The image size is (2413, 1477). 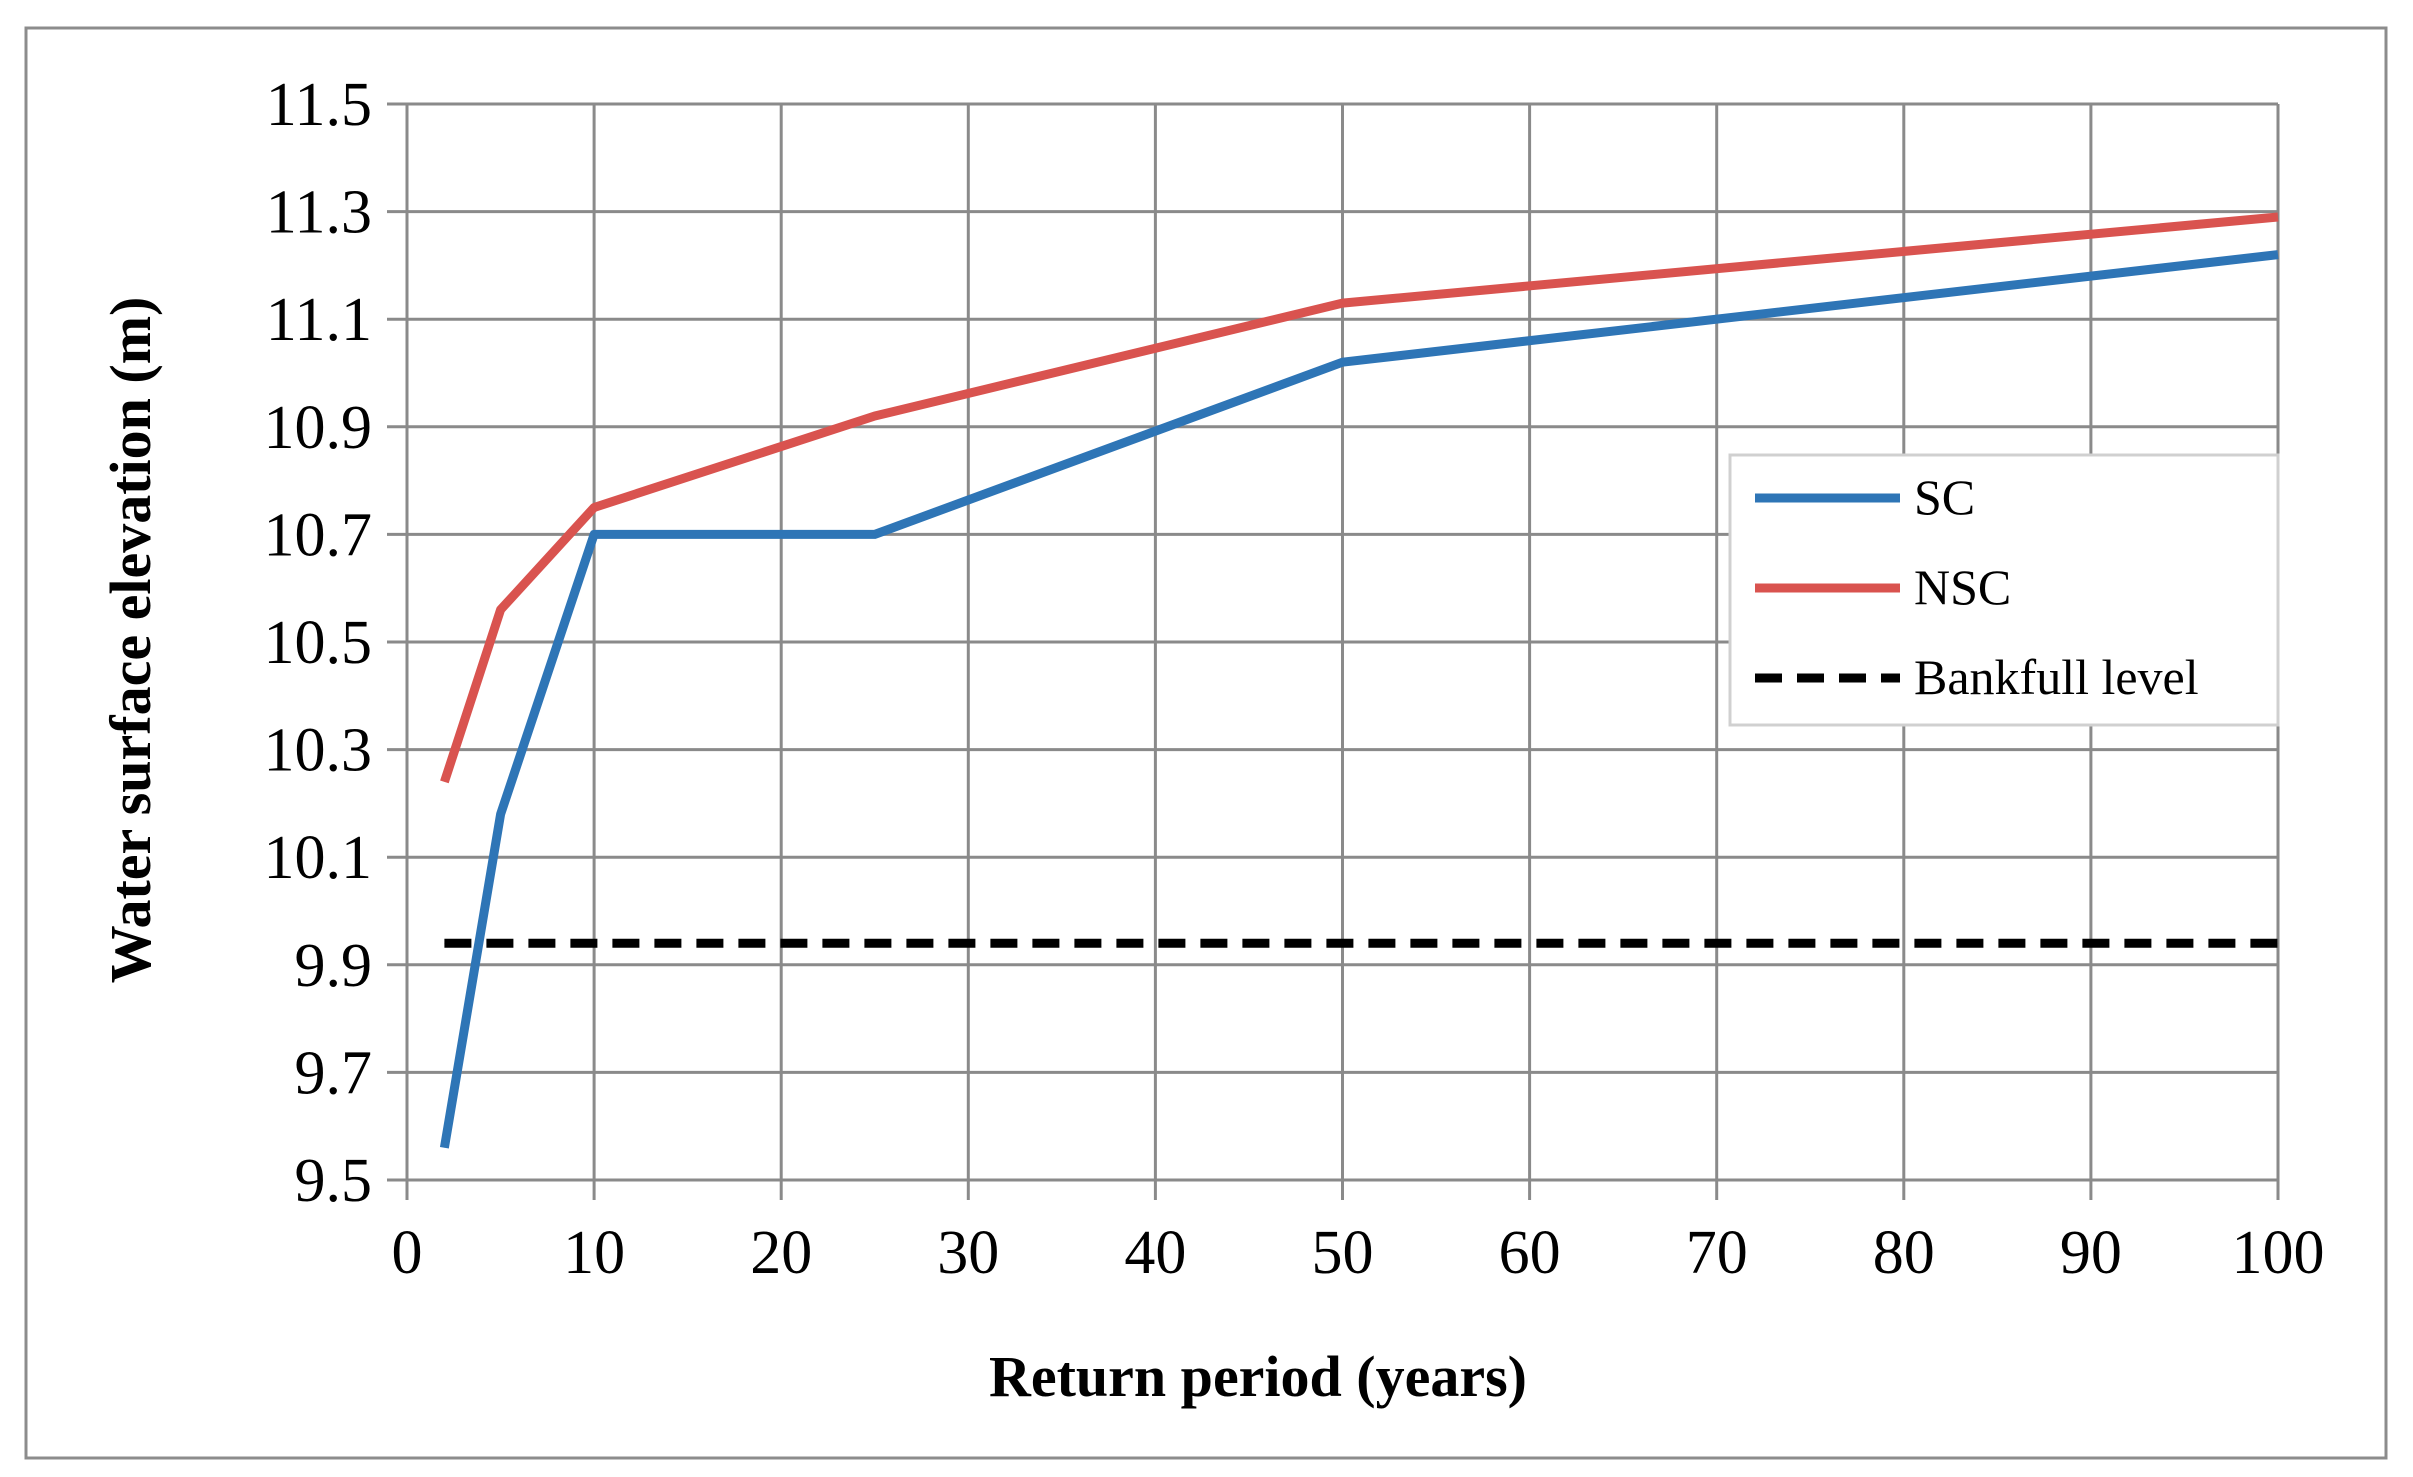 What do you see at coordinates (968, 1253) in the screenshot?
I see `x-tick-label-30: 30` at bounding box center [968, 1253].